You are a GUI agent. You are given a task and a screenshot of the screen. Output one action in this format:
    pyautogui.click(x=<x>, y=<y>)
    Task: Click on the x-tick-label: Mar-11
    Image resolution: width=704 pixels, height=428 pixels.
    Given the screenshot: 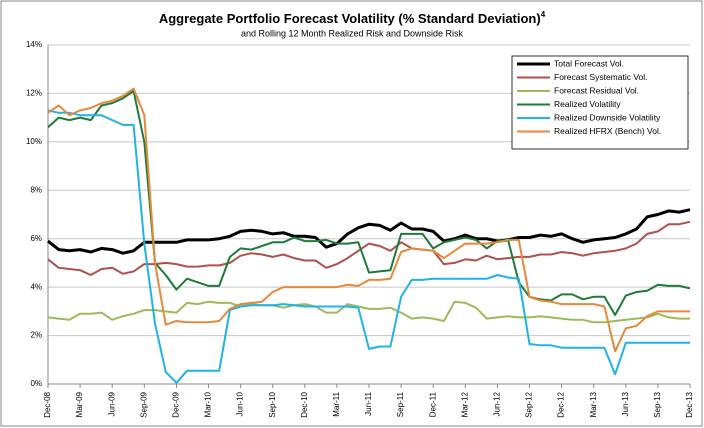 What is the action you would take?
    pyautogui.click(x=336, y=403)
    